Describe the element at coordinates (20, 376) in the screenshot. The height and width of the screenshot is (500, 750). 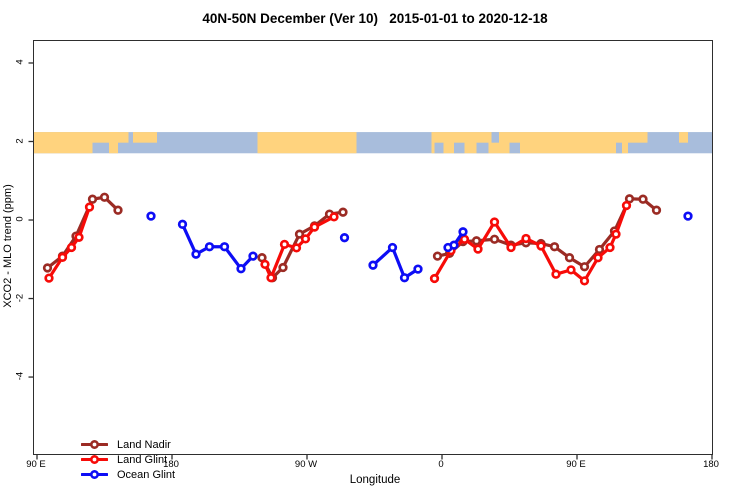
I see `y-tick-label: -4` at that location.